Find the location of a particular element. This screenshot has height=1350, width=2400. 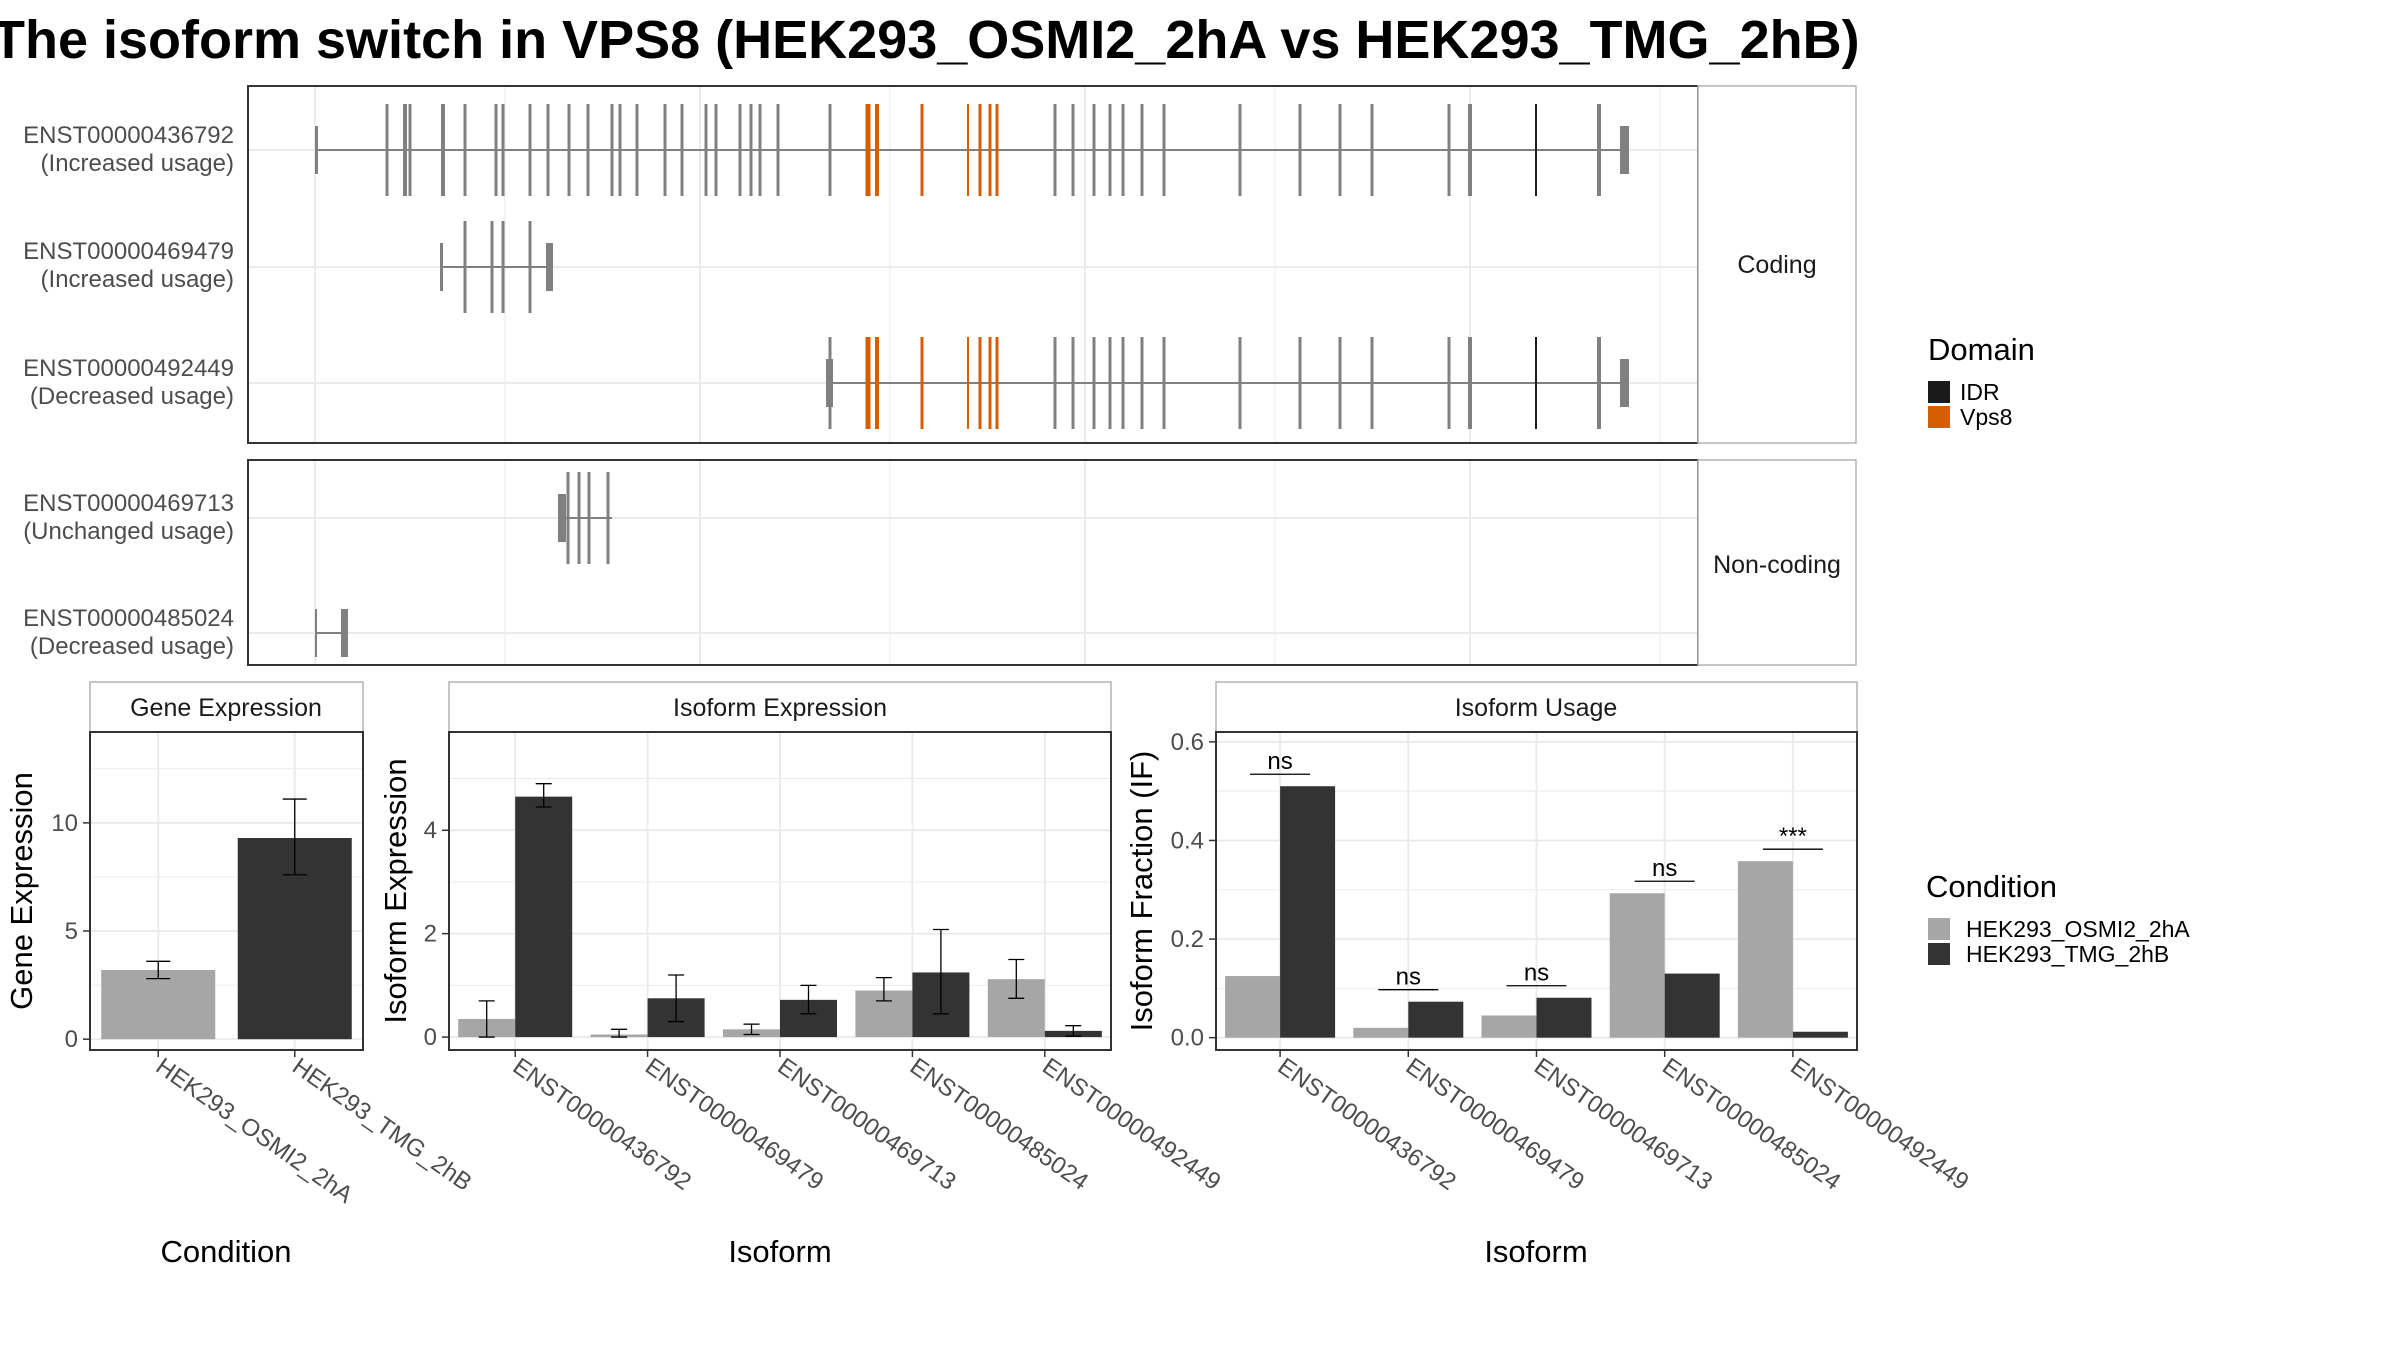

idr-legend-label: IDR is located at coordinates (1980, 392).